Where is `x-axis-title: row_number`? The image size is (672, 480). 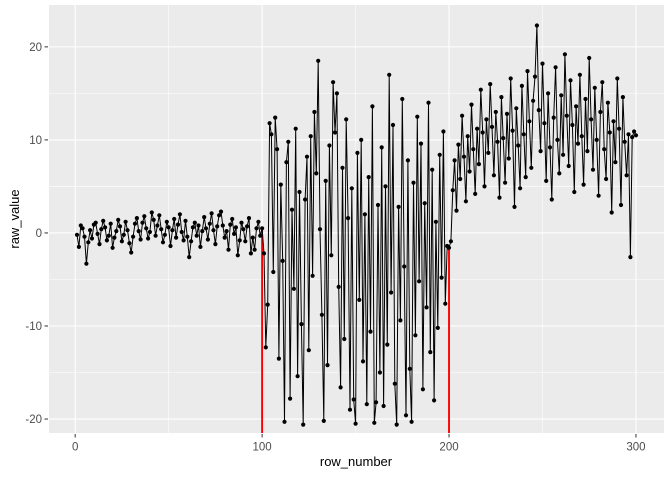
x-axis-title: row_number is located at coordinates (356, 461).